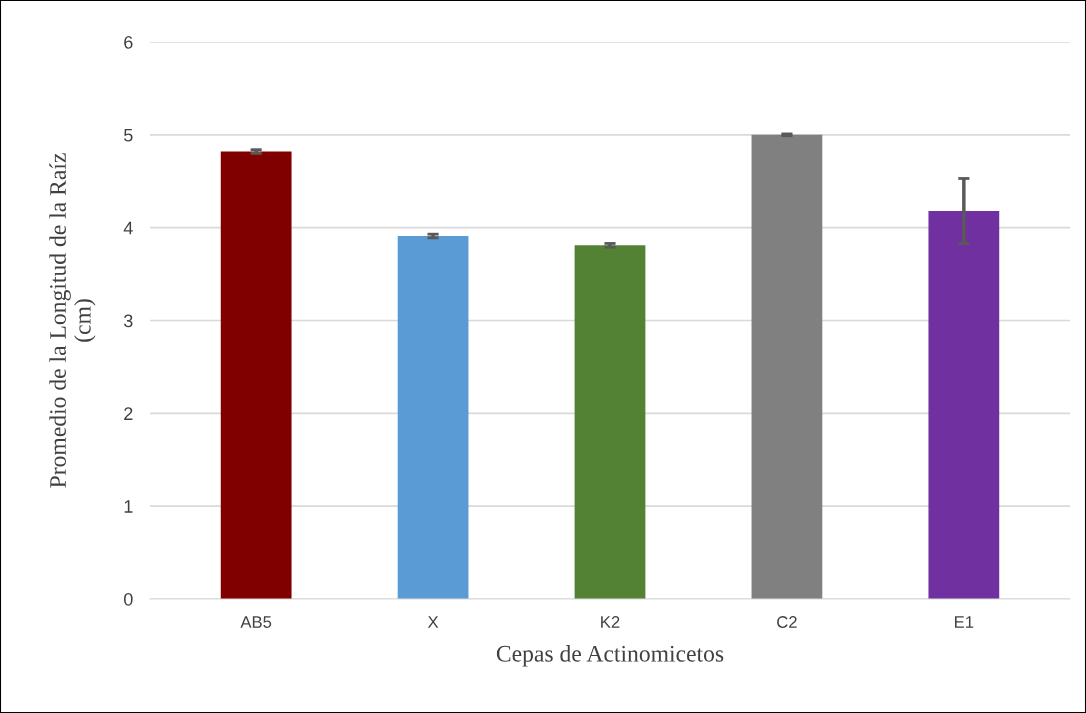  Describe the element at coordinates (610, 656) in the screenshot. I see `x-axis-title: Cepas de Actinomicetos` at that location.